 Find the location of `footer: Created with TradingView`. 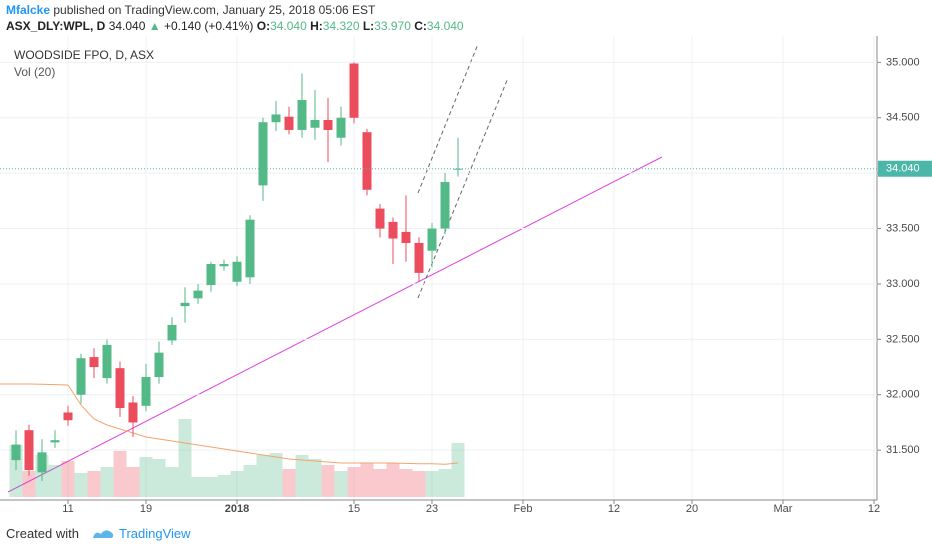

footer: Created with TradingView is located at coordinates (466, 535).